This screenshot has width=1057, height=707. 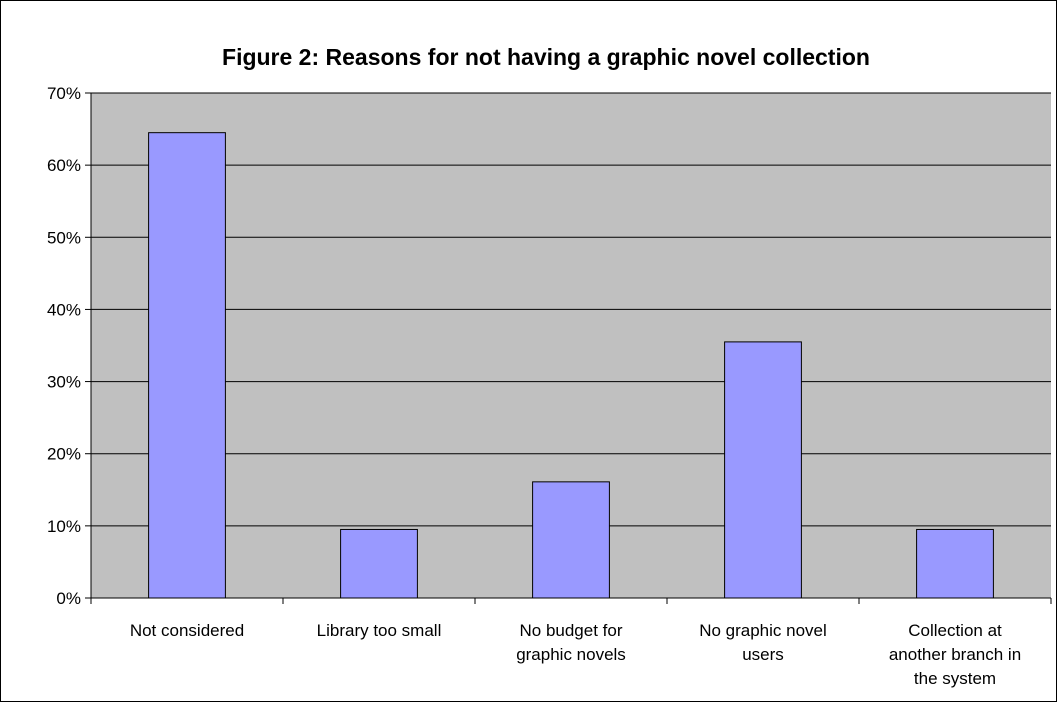 I want to click on y-tick-label: 10%, so click(x=64, y=526).